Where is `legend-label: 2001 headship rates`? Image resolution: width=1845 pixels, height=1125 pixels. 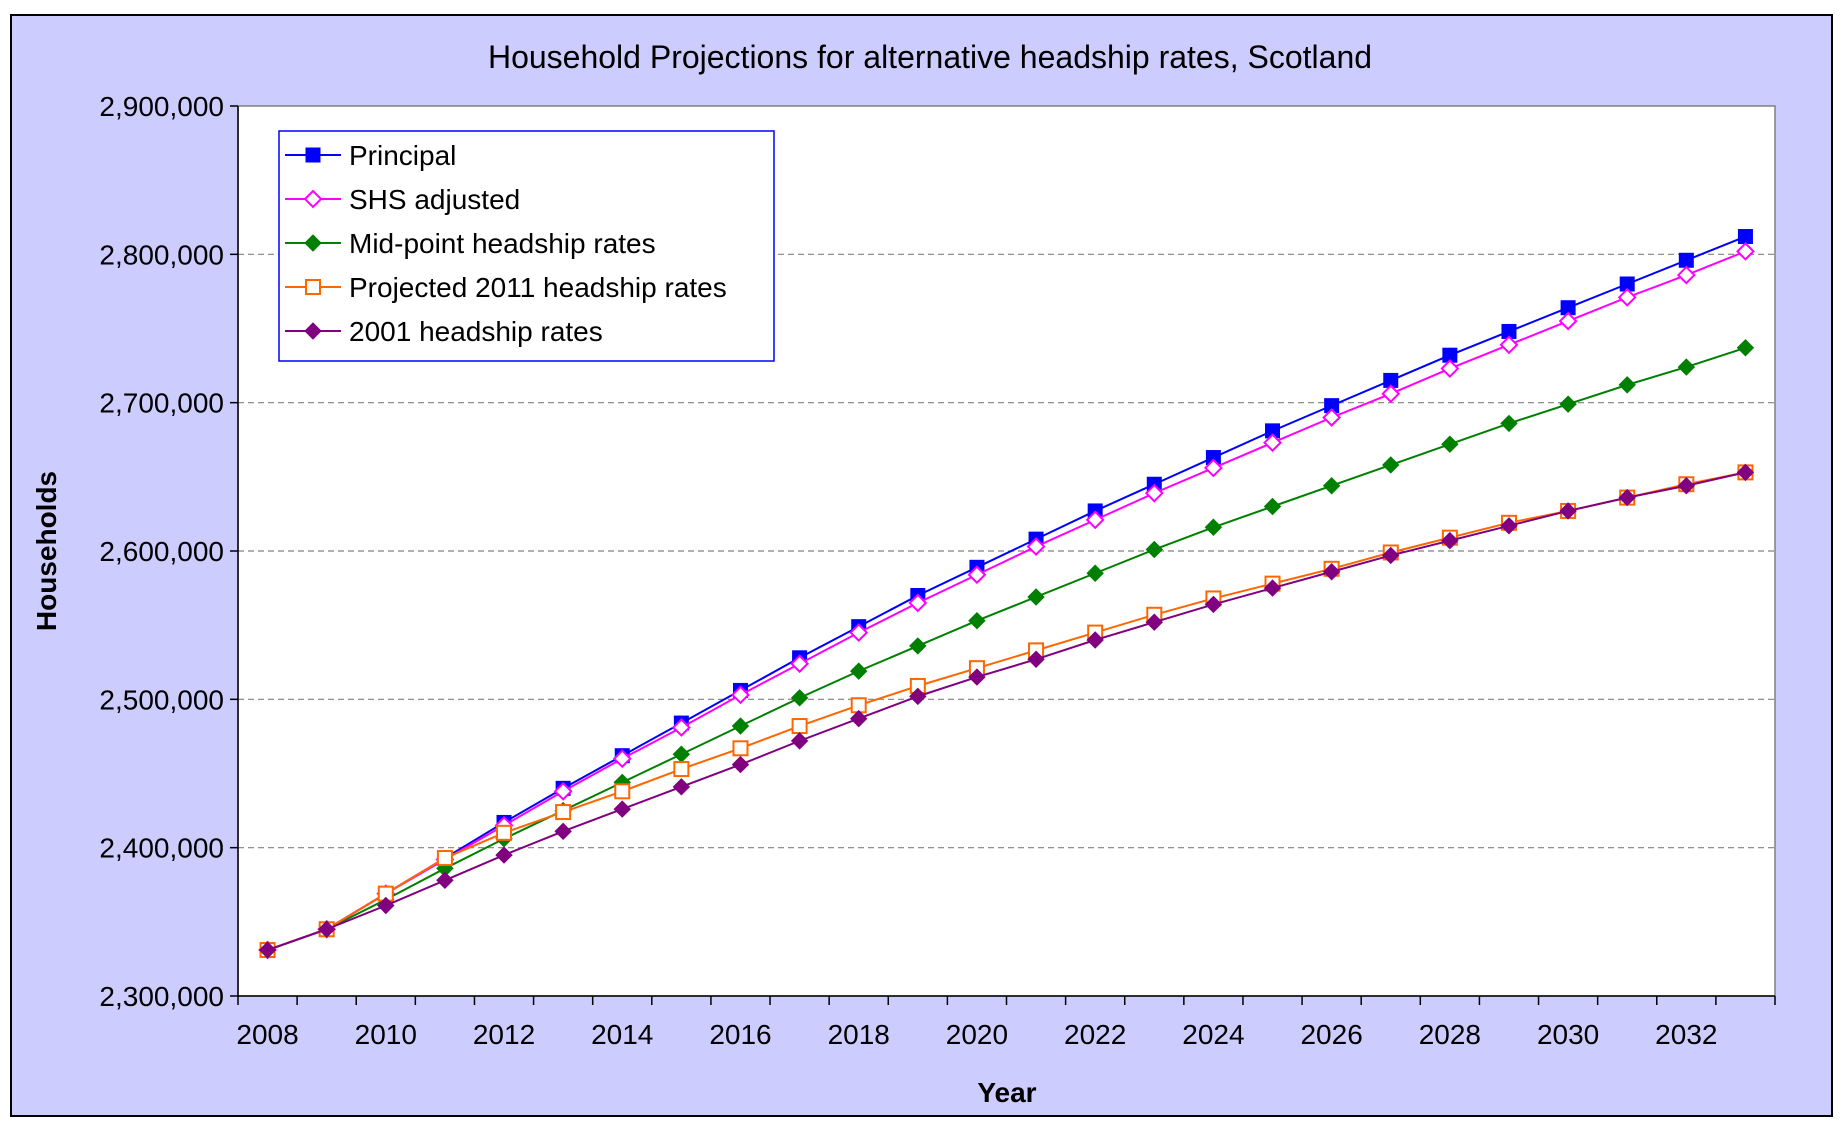
legend-label: 2001 headship rates is located at coordinates (476, 331).